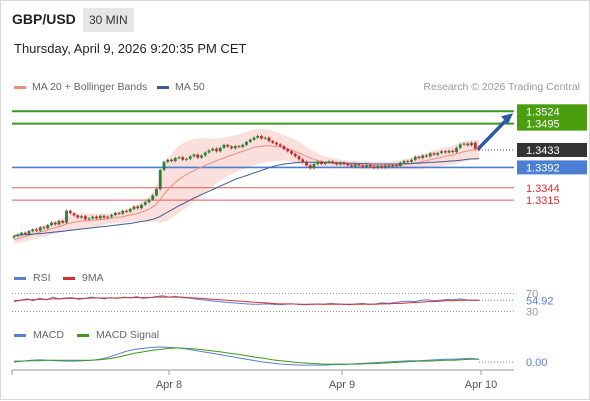 The image size is (590, 401). Describe the element at coordinates (169, 385) in the screenshot. I see `x-tick-label: Apr 8` at that location.